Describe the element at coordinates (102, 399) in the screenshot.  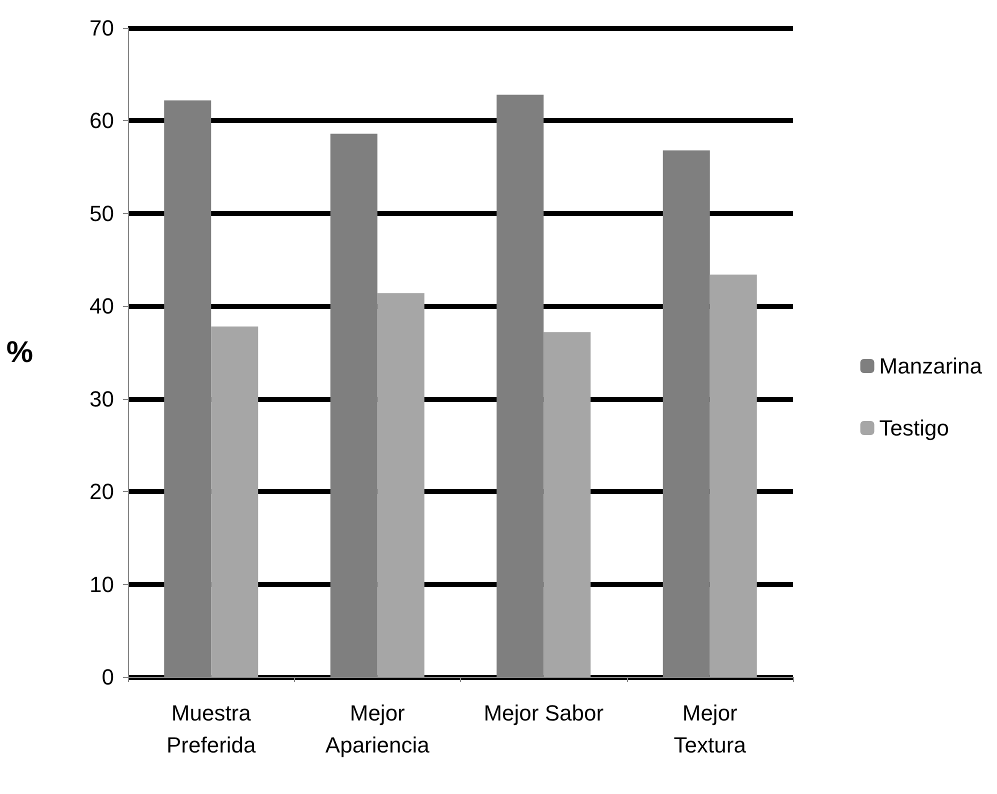
I see `y-tick-label: 30` at that location.